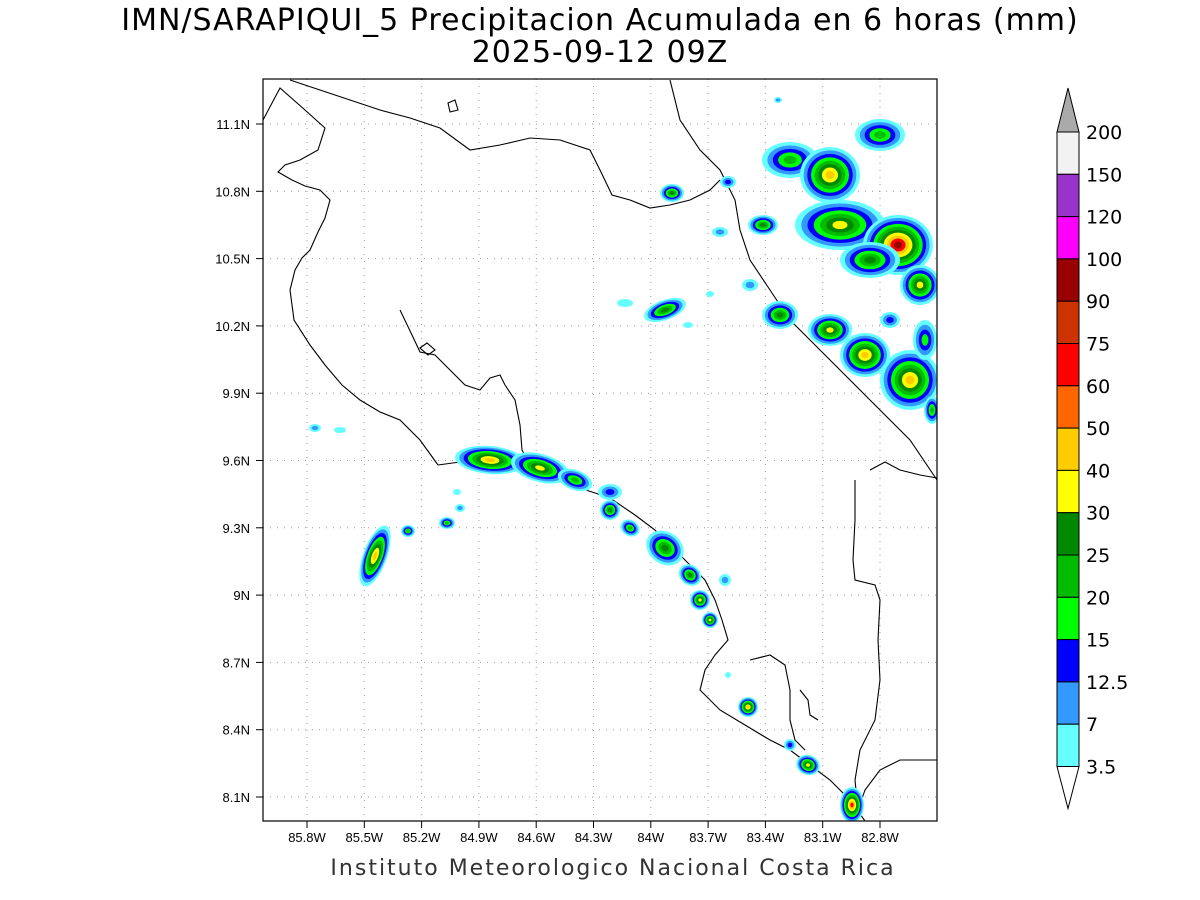 This screenshot has width=1200, height=900. What do you see at coordinates (1098, 345) in the screenshot?
I see `colorbar-label: 75` at bounding box center [1098, 345].